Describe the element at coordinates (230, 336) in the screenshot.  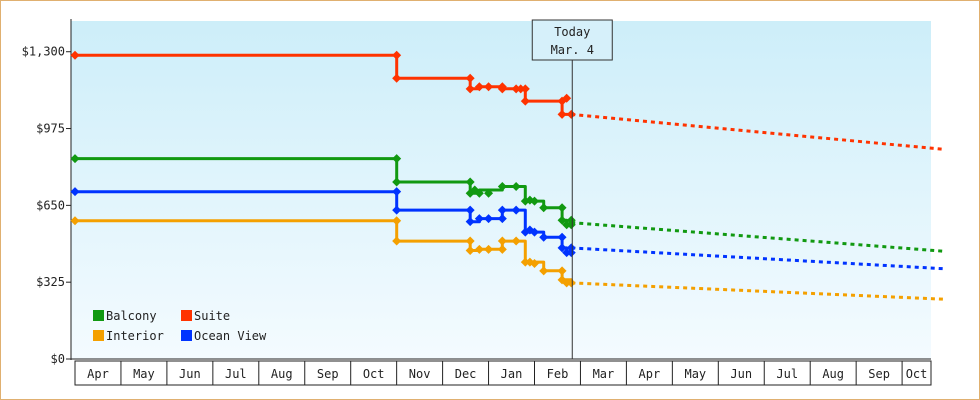
I see `legend-label-ocean-view: Ocean View` at that location.